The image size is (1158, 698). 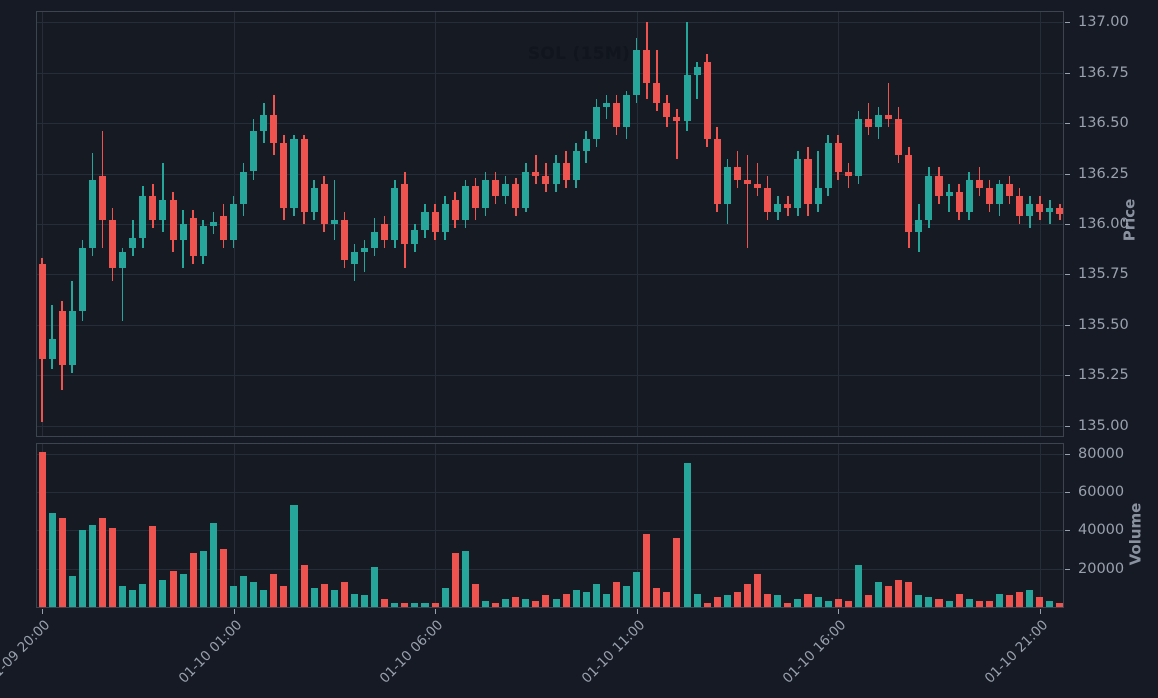 What do you see at coordinates (839, 525) in the screenshot?
I see `volume-vertical-gridline` at bounding box center [839, 525].